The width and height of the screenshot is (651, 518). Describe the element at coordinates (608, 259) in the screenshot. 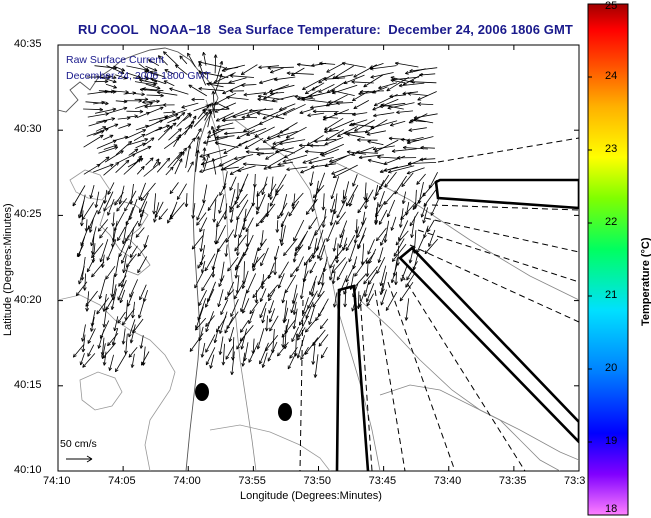

I see `colorbar` at that location.